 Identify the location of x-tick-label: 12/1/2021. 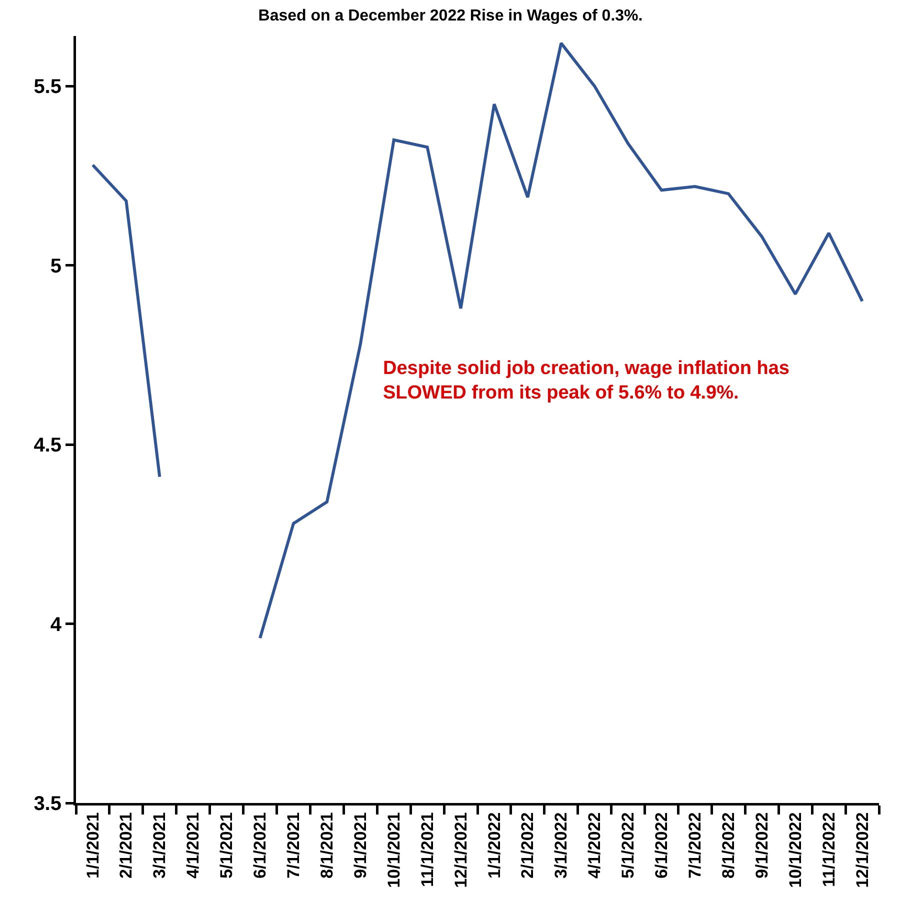
(460, 850).